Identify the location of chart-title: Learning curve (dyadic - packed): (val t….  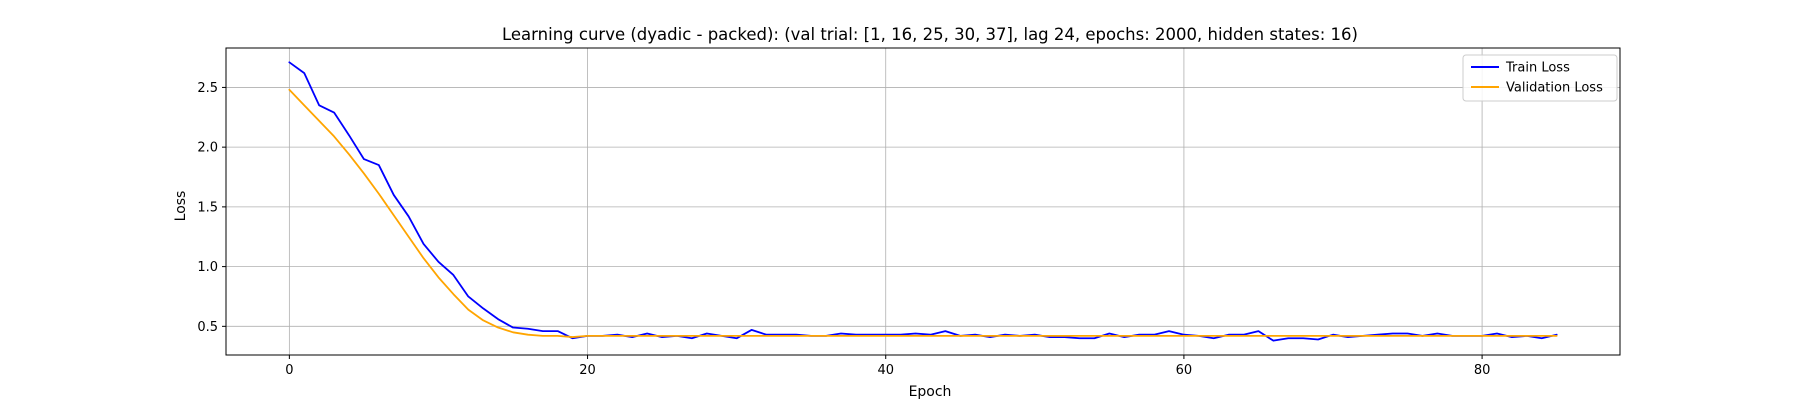
(930, 34).